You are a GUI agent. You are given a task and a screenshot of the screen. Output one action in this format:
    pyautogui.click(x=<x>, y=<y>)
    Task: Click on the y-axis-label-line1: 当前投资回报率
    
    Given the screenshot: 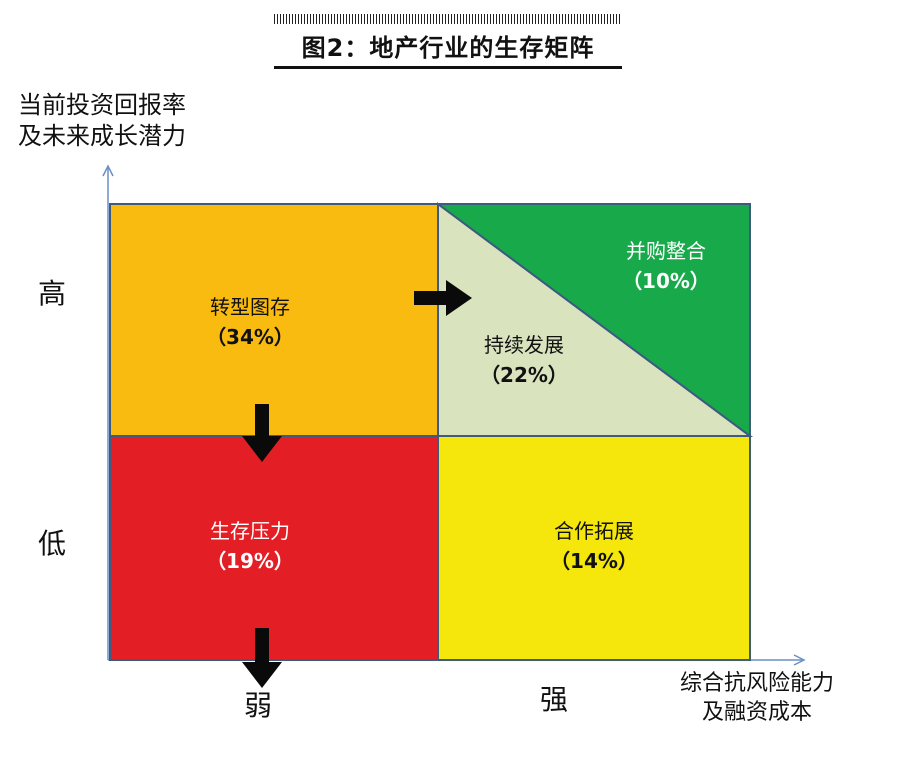 What is the action you would take?
    pyautogui.click(x=102, y=105)
    